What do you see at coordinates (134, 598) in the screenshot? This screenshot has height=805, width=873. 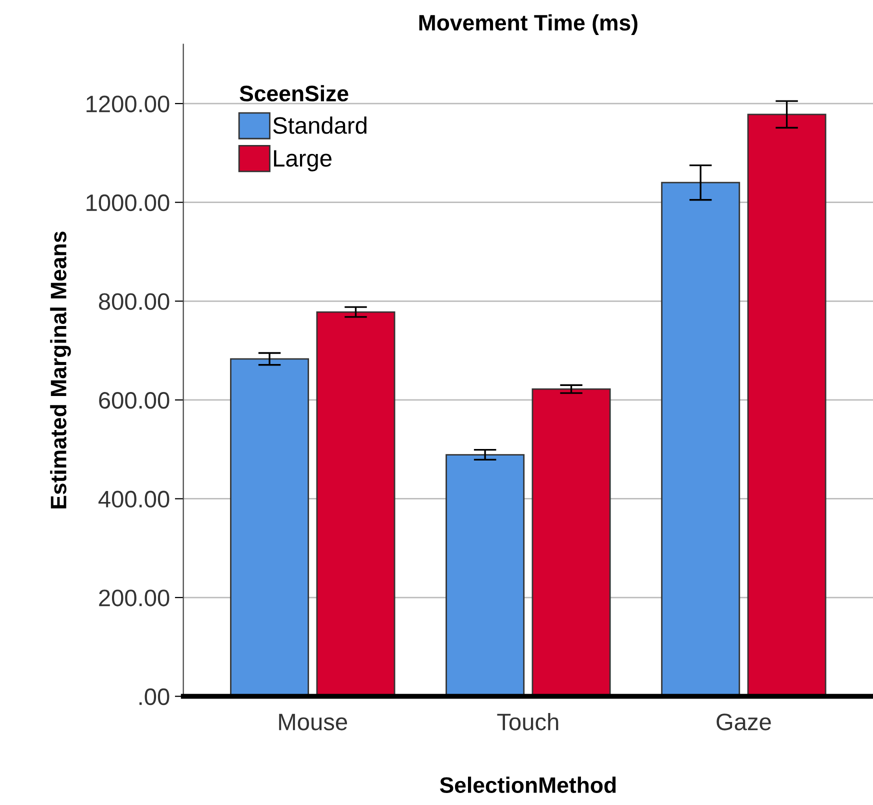 I see `y-tick-label: 200.00` at bounding box center [134, 598].